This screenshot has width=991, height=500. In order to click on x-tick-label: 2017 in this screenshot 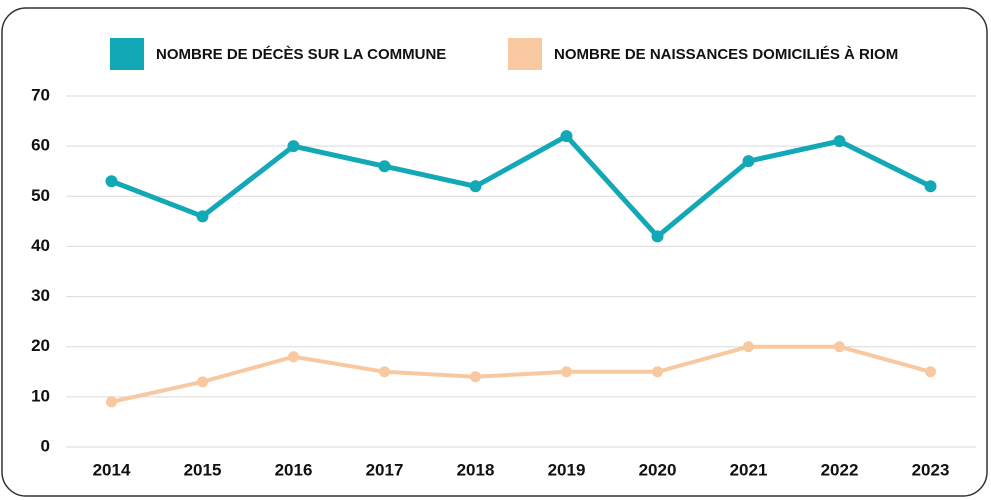, I will do `click(385, 469)`.